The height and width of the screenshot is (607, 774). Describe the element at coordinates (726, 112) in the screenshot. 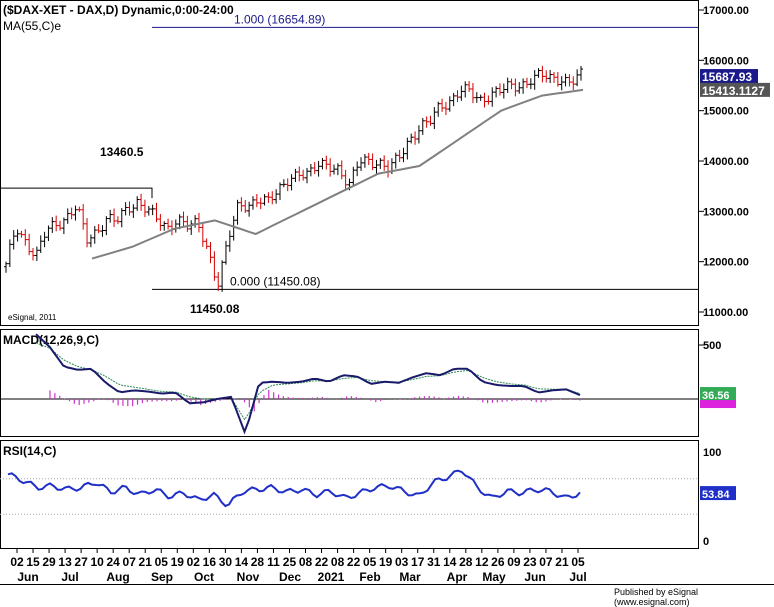

I see `price-tick-label: 15000.00` at that location.